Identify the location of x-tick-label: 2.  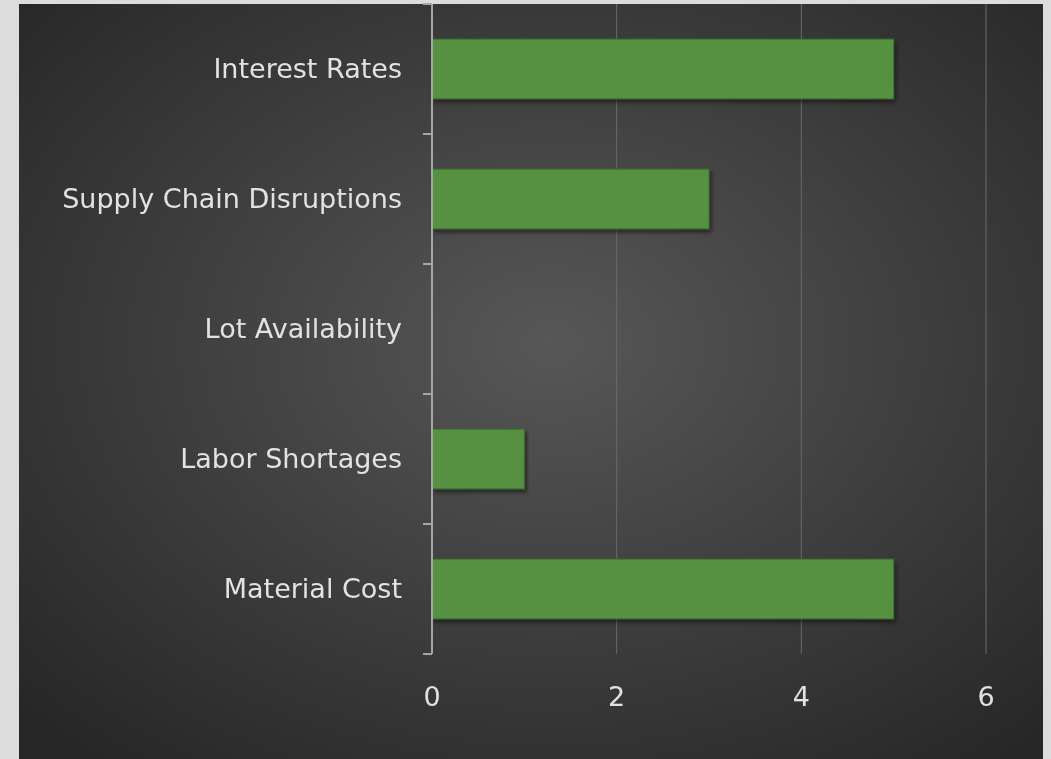
(617, 697).